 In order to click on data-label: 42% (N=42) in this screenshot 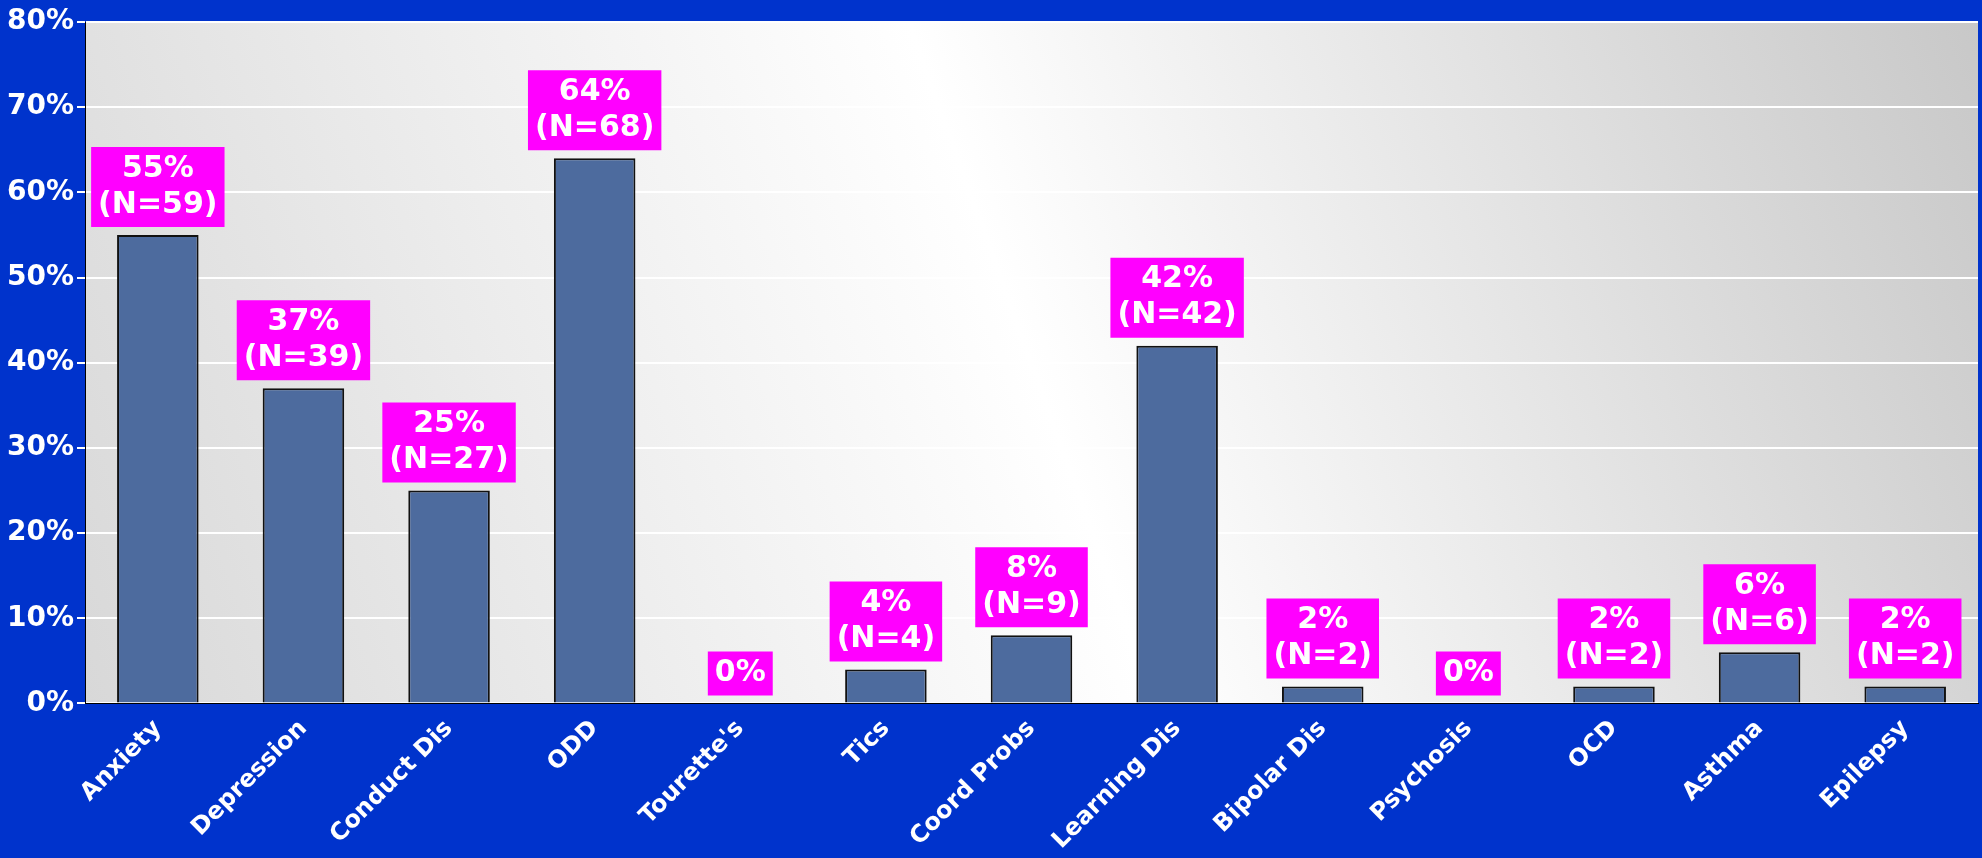, I will do `click(1177, 295)`.